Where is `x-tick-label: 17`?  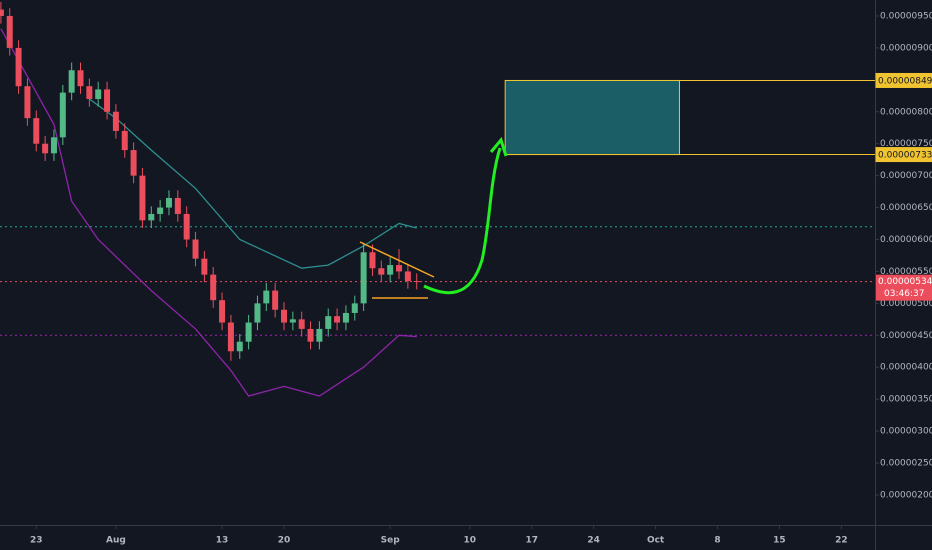 x-tick-label: 17 is located at coordinates (531, 541).